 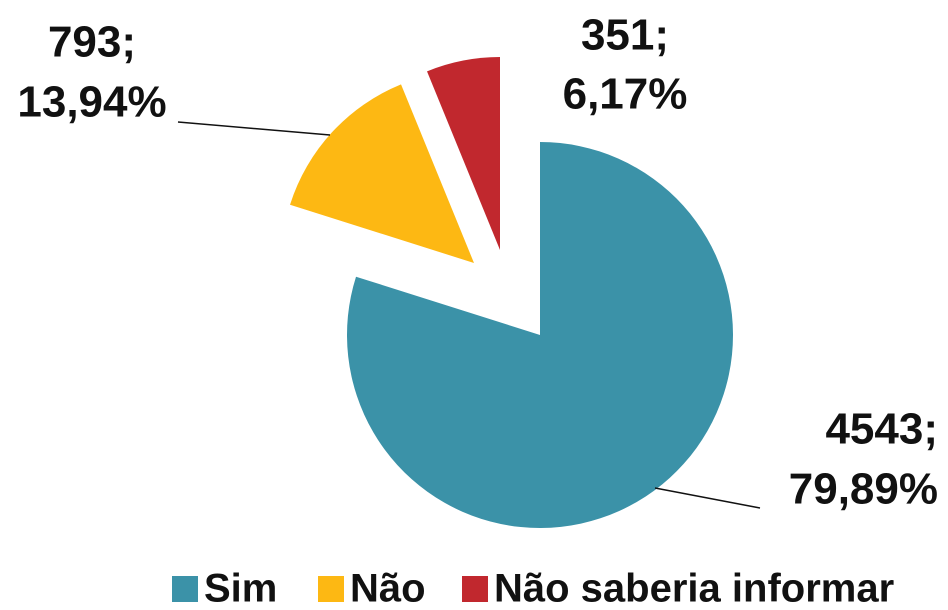 What do you see at coordinates (388, 588) in the screenshot?
I see `legend-label: Não` at bounding box center [388, 588].